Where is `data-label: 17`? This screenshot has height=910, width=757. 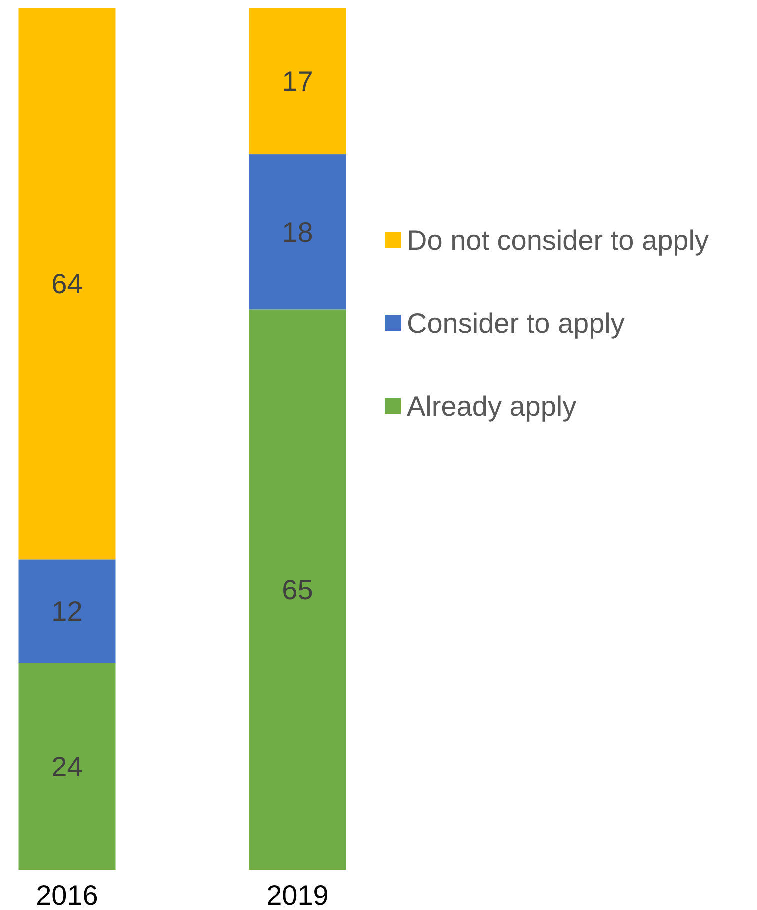
data-label: 17 is located at coordinates (298, 82).